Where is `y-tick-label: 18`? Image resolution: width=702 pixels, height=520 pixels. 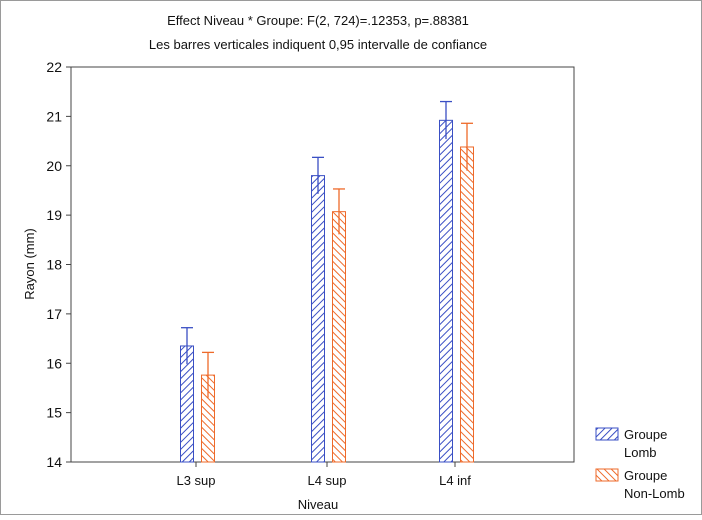
y-tick-label: 18 is located at coordinates (54, 265).